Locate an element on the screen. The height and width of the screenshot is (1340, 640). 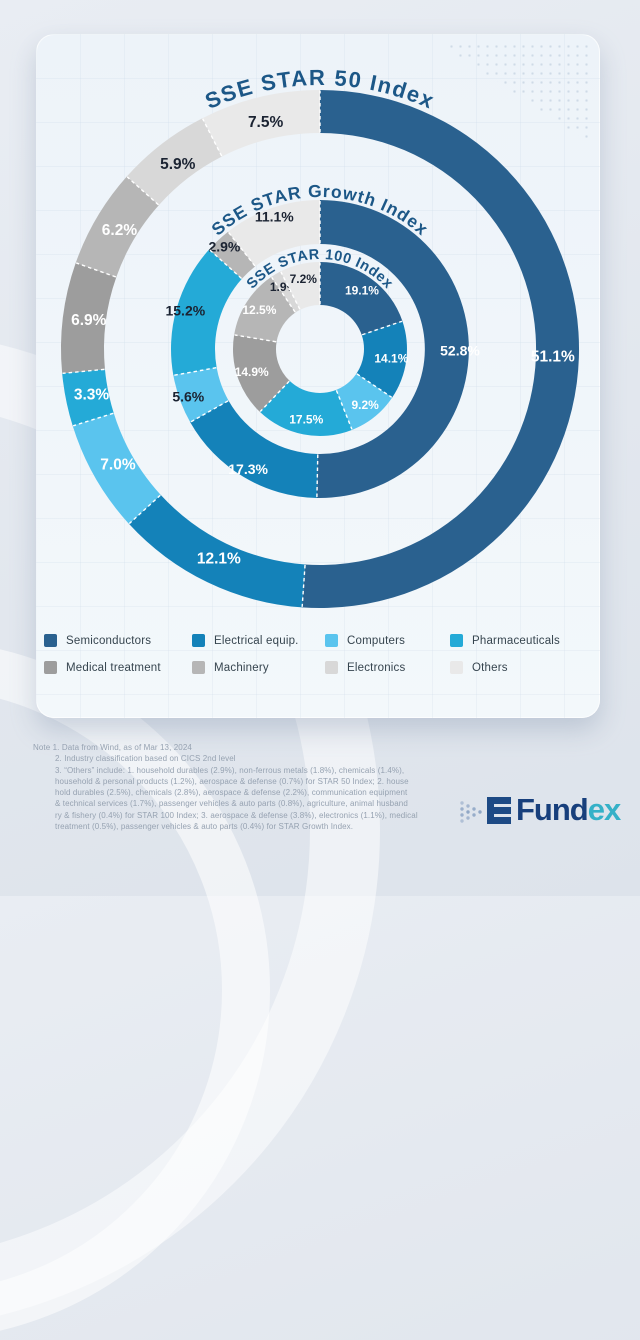
legend-label: Computers is located at coordinates (376, 640).